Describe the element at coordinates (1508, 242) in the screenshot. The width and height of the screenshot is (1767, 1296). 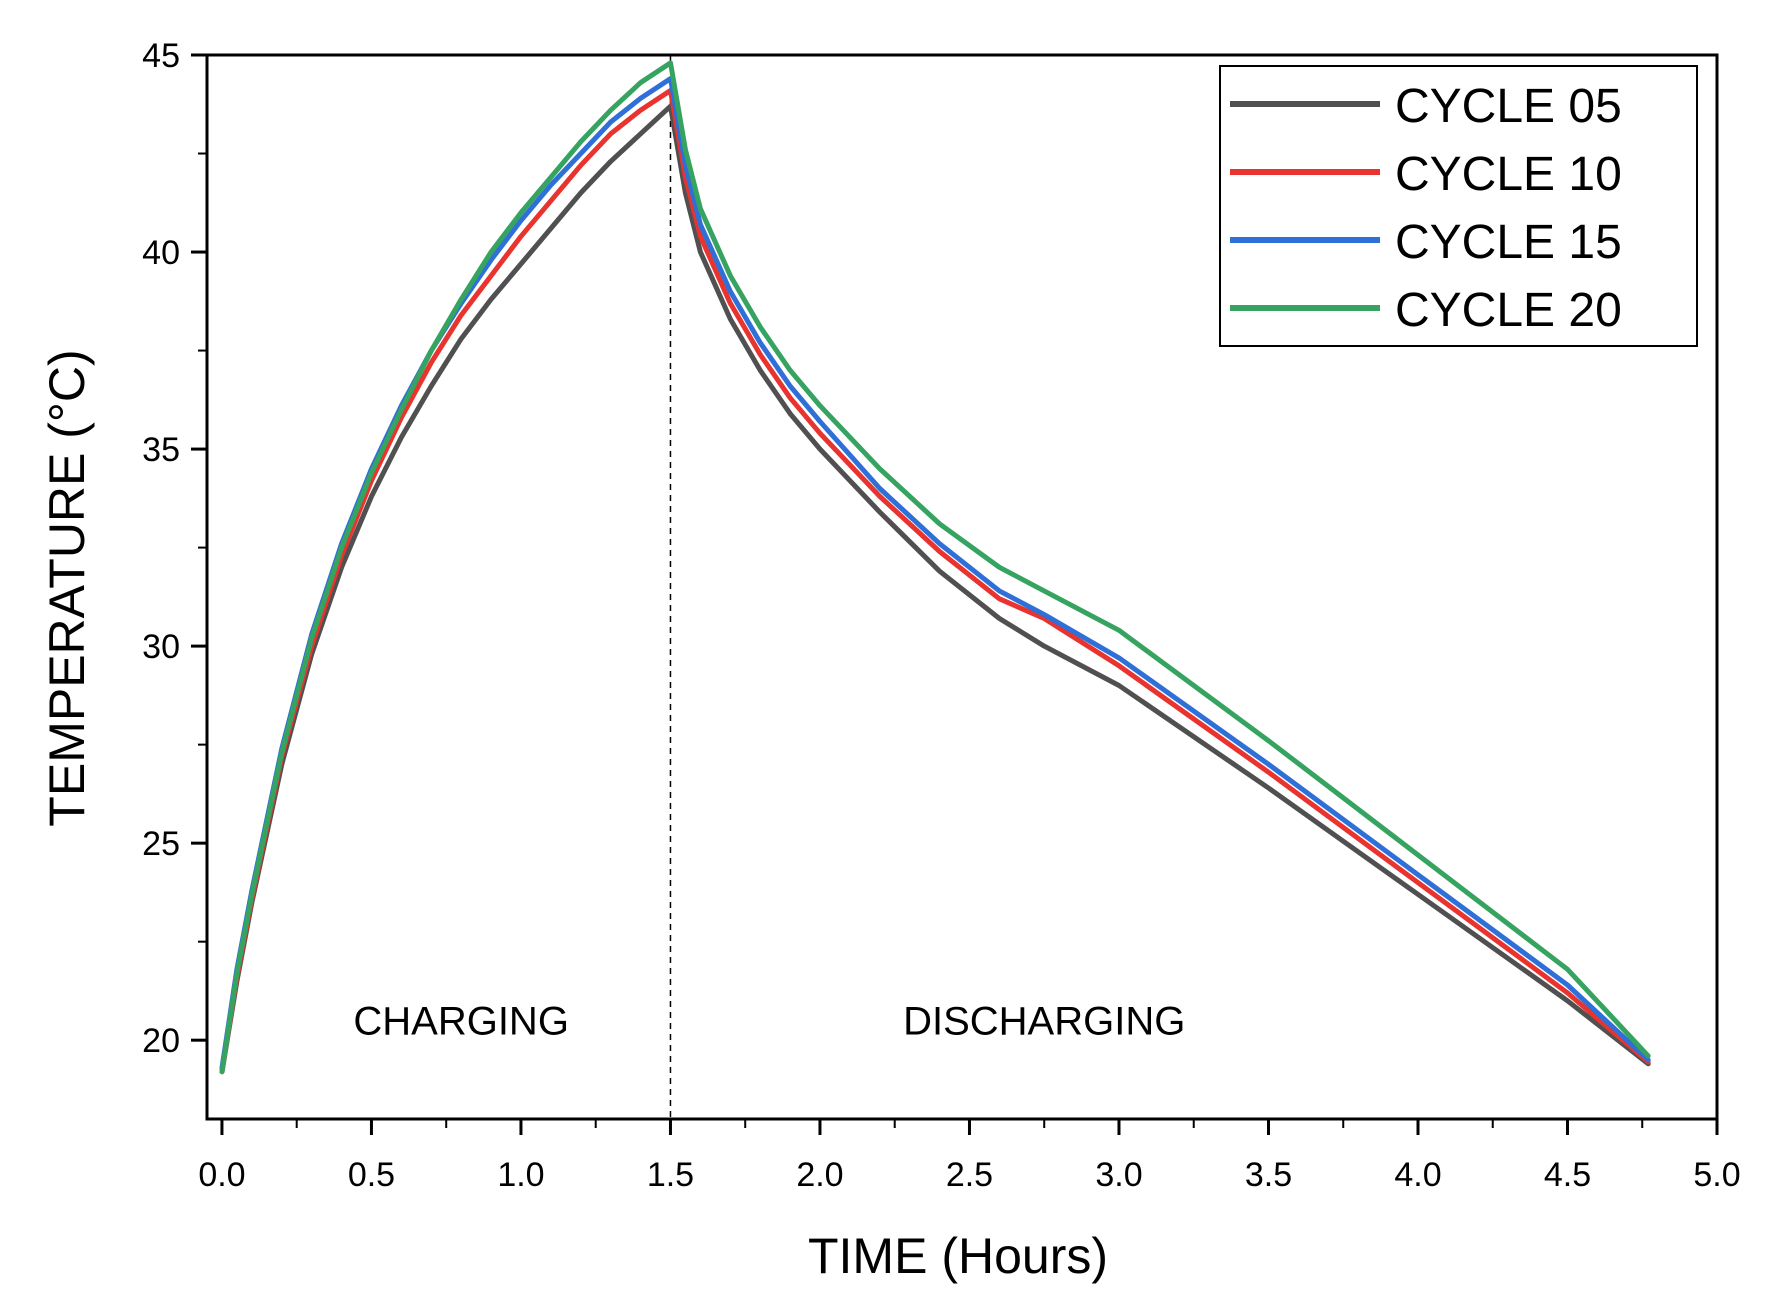
I see `legend-label-cycle-15: CYCLE 15` at that location.